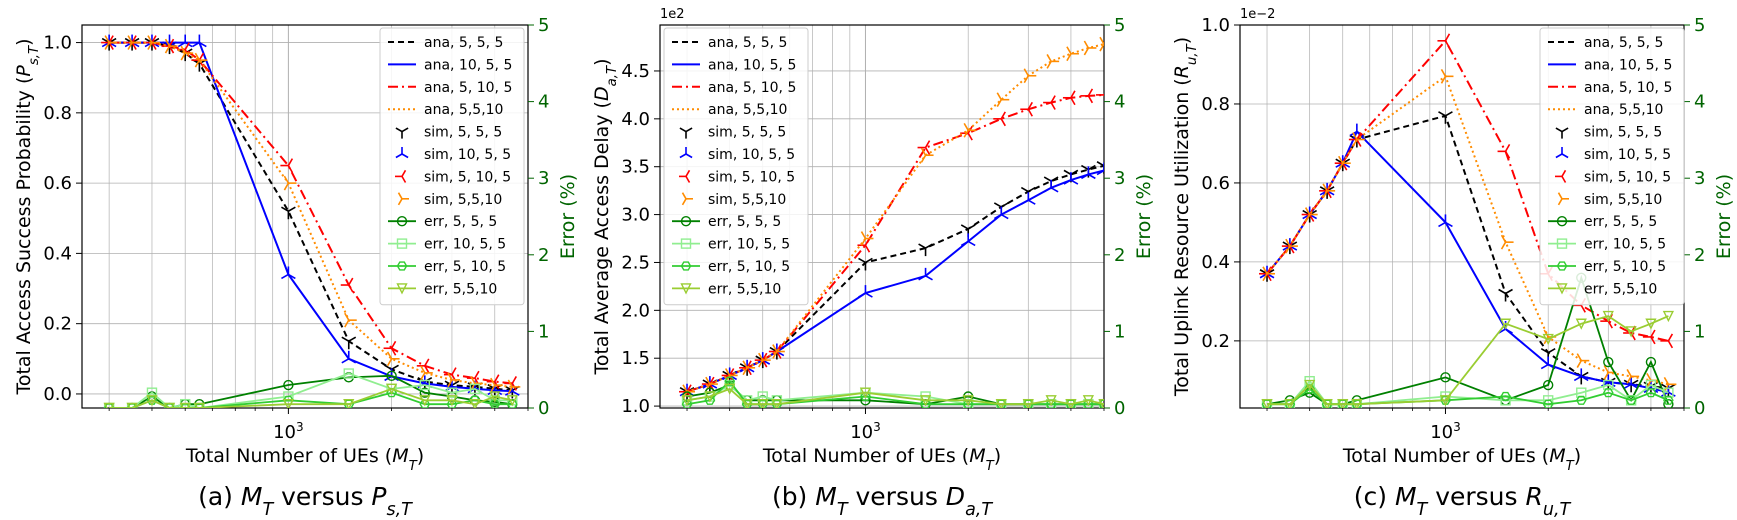  What do you see at coordinates (865, 431) in the screenshot?
I see `x-tick-label: 103` at bounding box center [865, 431].